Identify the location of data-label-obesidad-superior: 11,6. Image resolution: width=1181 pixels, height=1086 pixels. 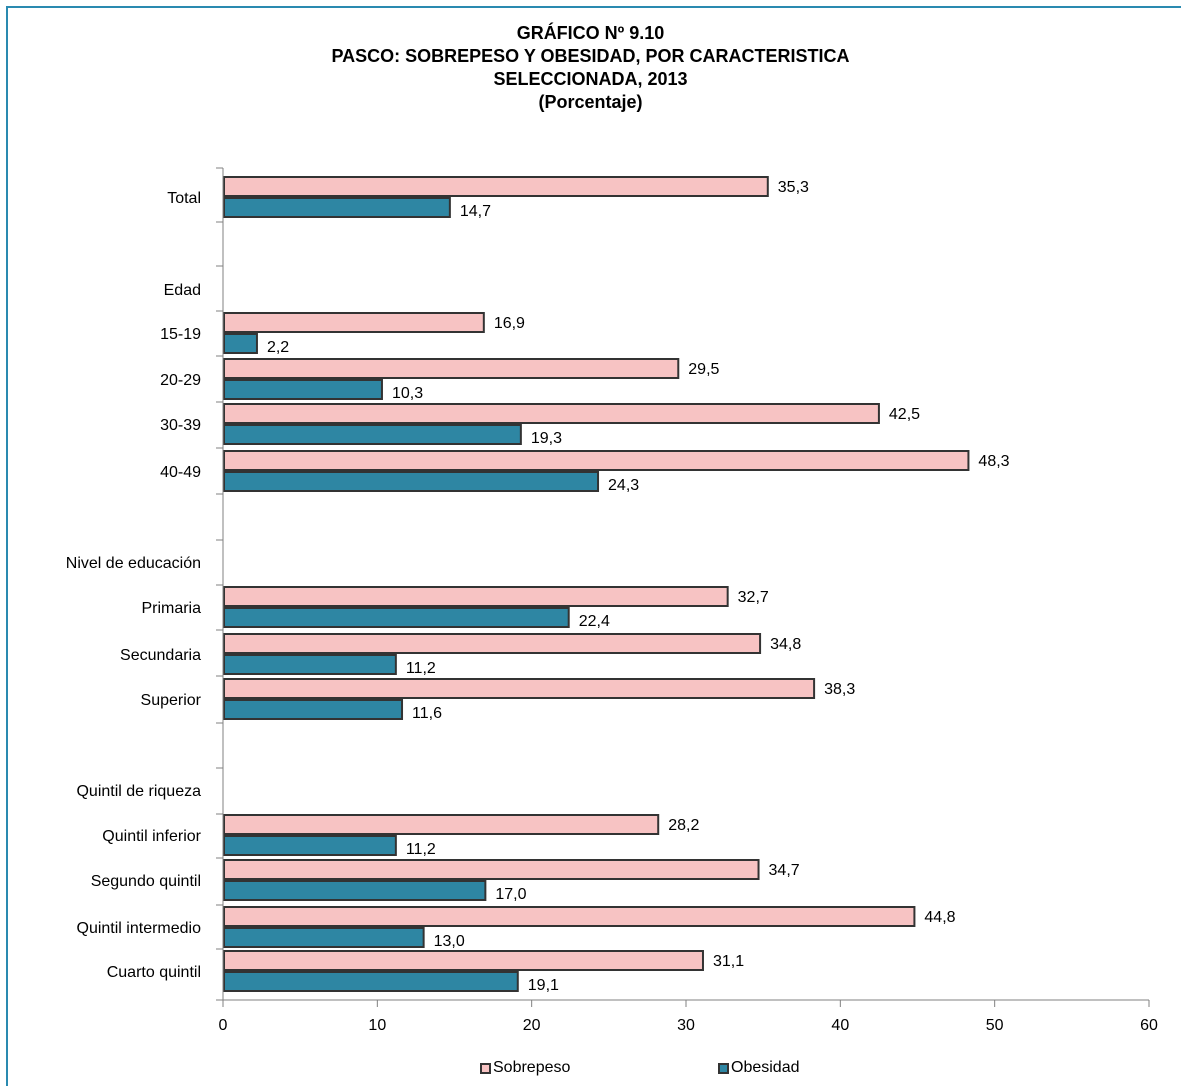
(427, 713).